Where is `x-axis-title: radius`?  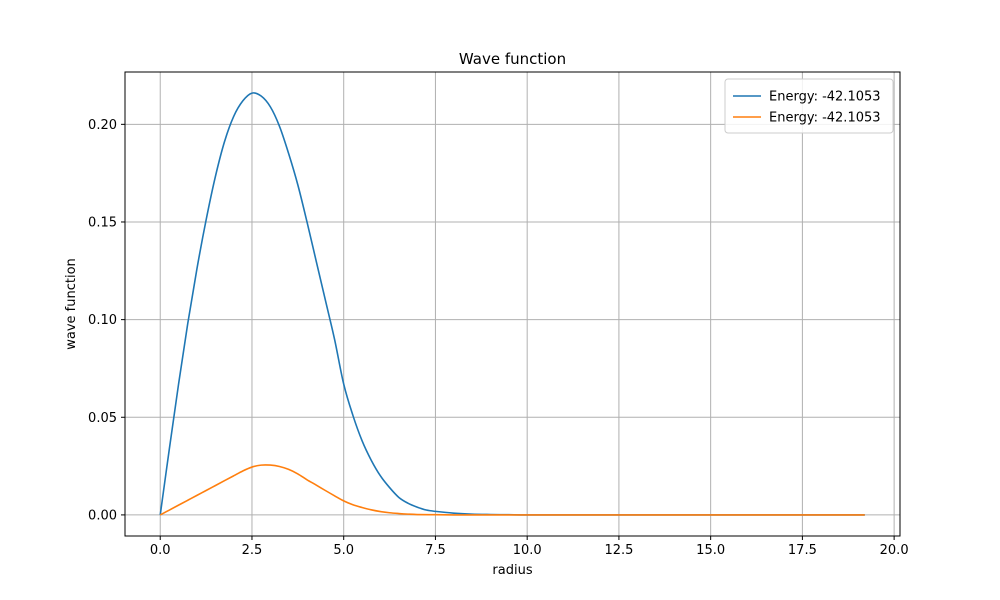 x-axis-title: radius is located at coordinates (512, 570).